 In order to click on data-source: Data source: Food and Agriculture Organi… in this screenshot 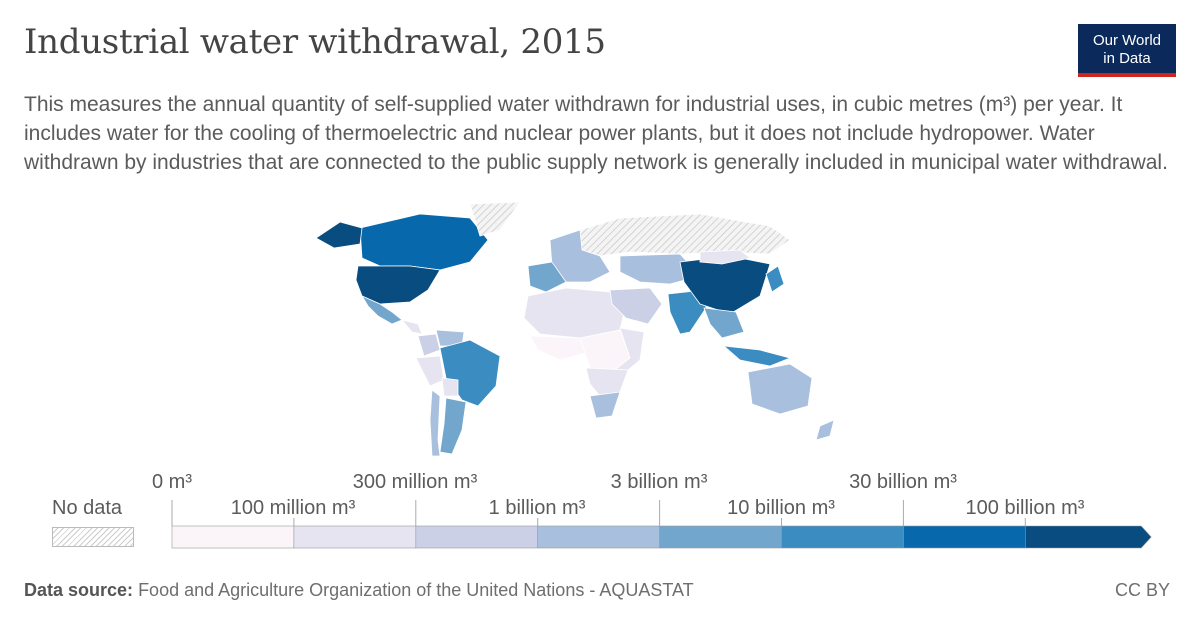, I will do `click(359, 590)`.